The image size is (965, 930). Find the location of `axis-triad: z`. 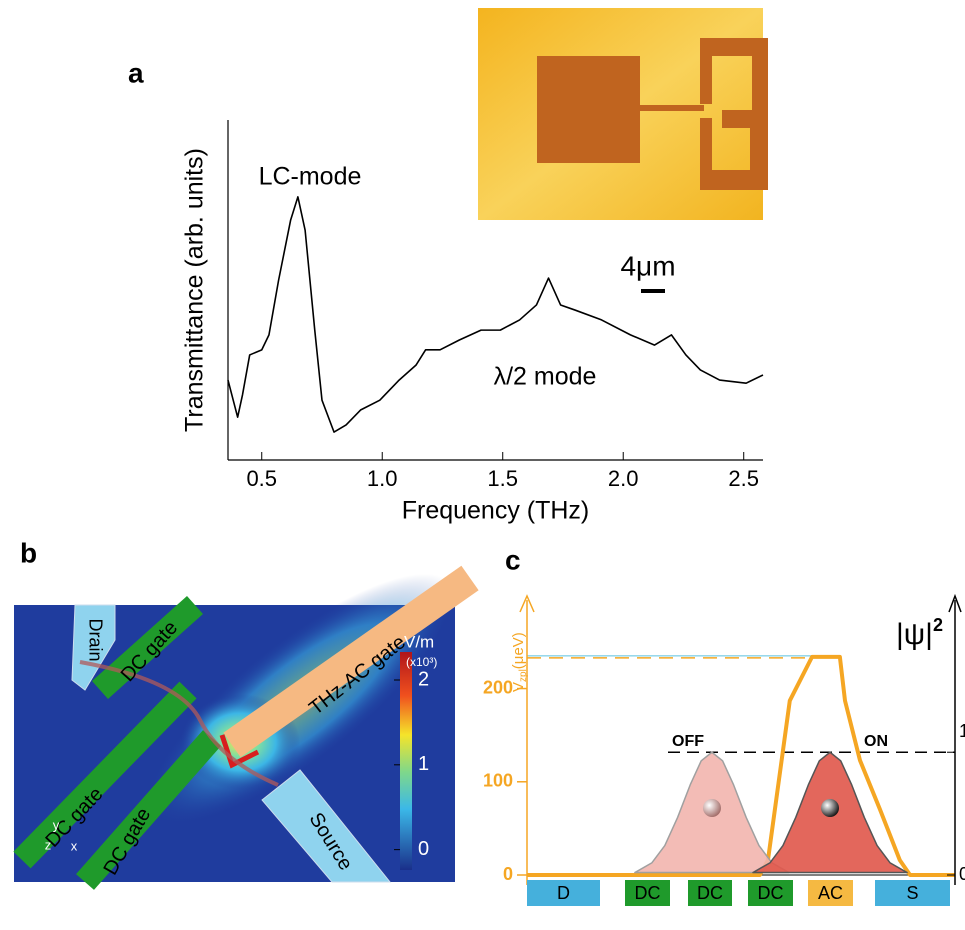

axis-triad: z is located at coordinates (48, 844).